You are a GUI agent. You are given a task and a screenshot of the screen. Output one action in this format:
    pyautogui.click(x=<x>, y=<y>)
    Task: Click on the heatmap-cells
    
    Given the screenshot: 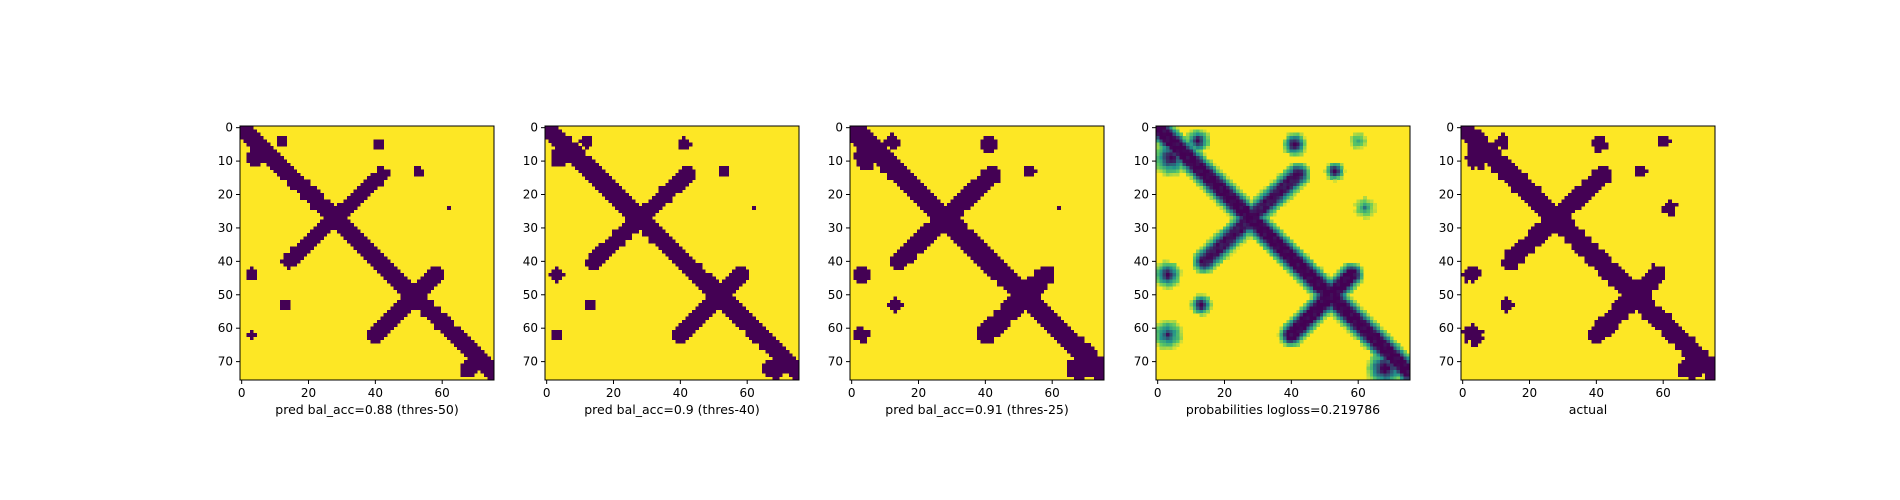 What is the action you would take?
    pyautogui.click(x=977, y=253)
    